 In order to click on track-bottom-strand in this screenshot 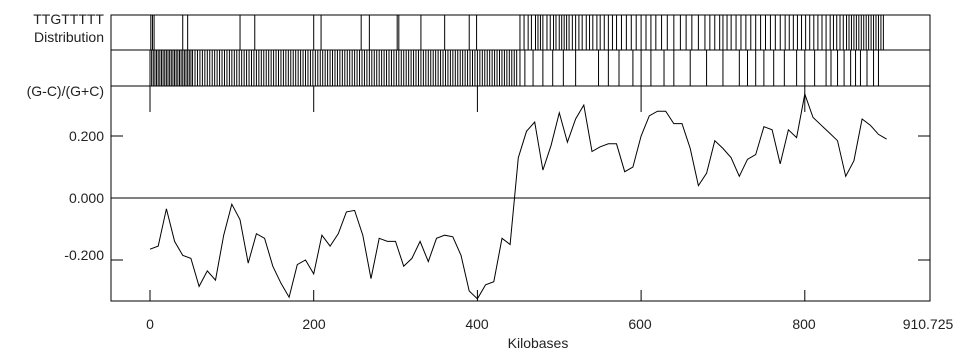, I will do `click(514, 68)`.